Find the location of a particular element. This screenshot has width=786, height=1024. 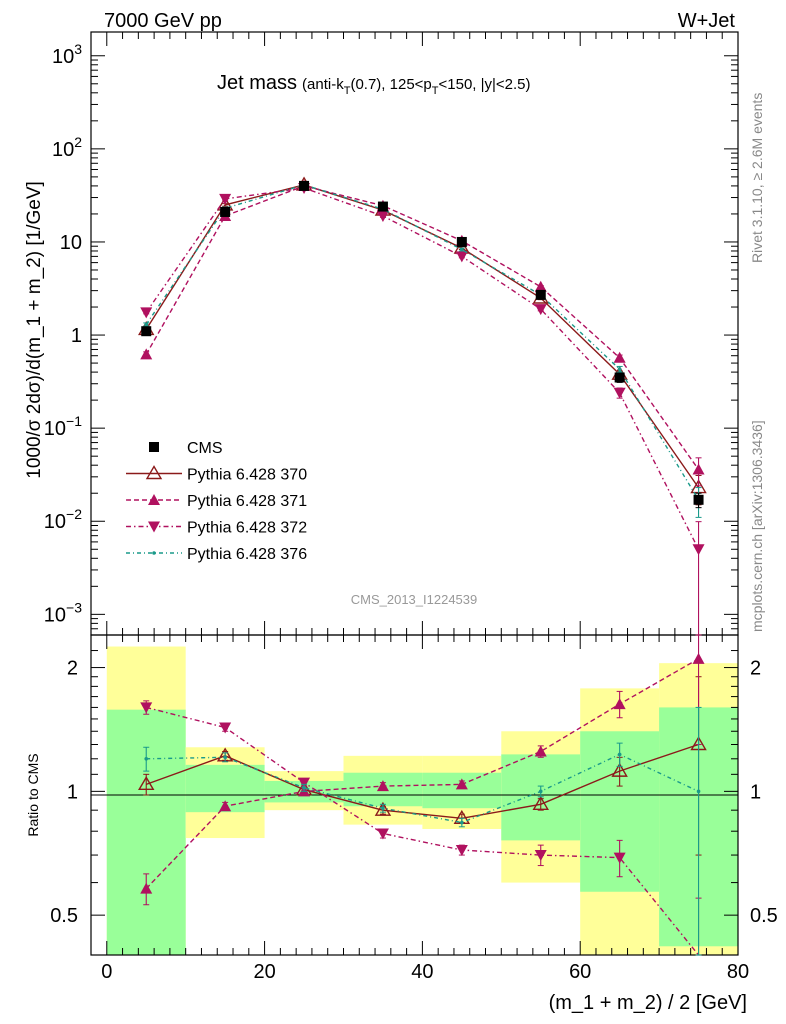

ratio-y-tick-label-right: 1 is located at coordinates (755, 792).